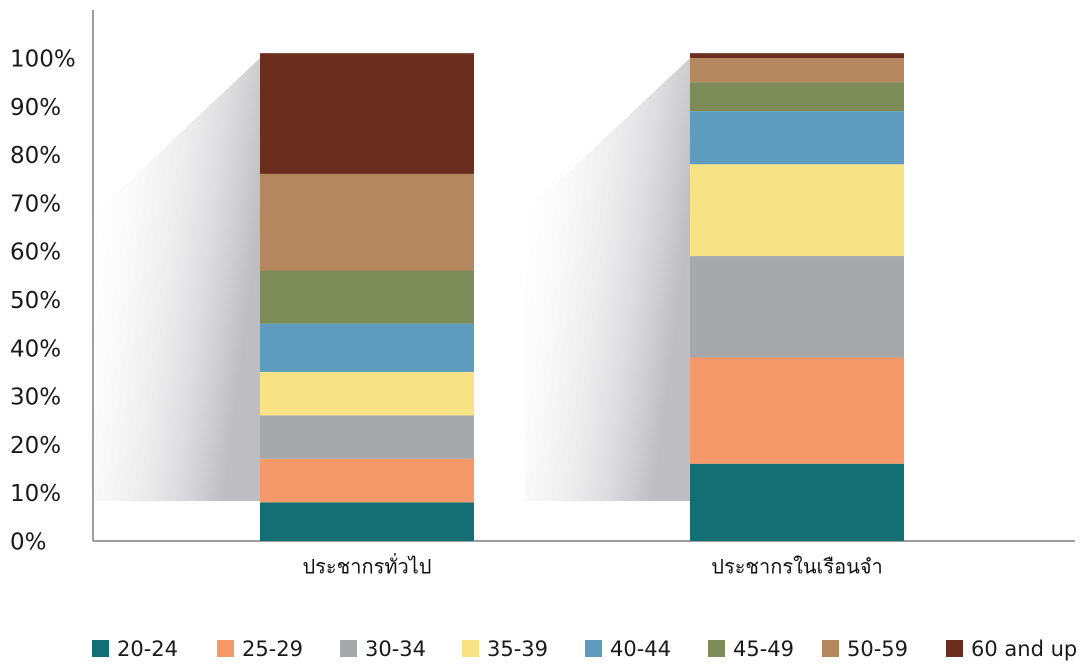  I want to click on legend-item: 40-44, so click(628, 649).